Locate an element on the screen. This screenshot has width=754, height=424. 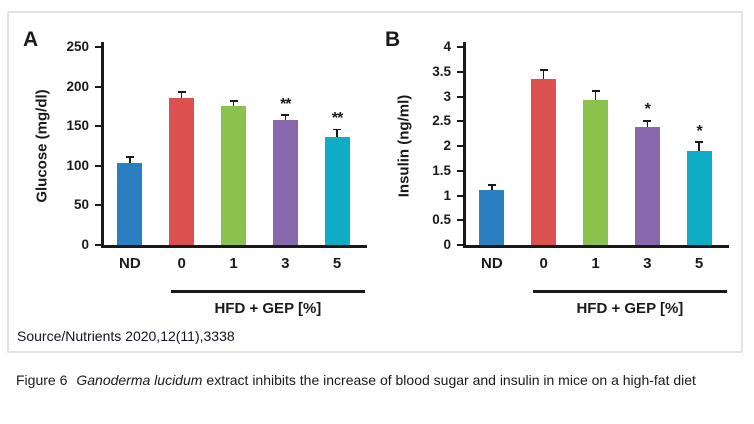
panel-letter: A is located at coordinates (31, 39).